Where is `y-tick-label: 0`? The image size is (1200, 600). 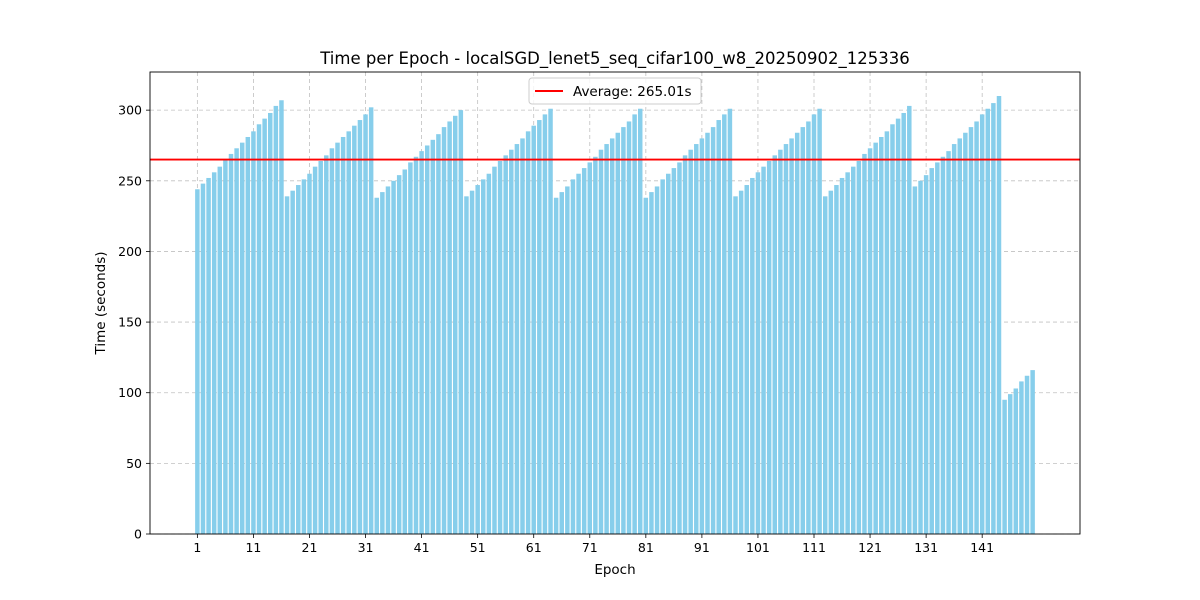 y-tick-label: 0 is located at coordinates (138, 534).